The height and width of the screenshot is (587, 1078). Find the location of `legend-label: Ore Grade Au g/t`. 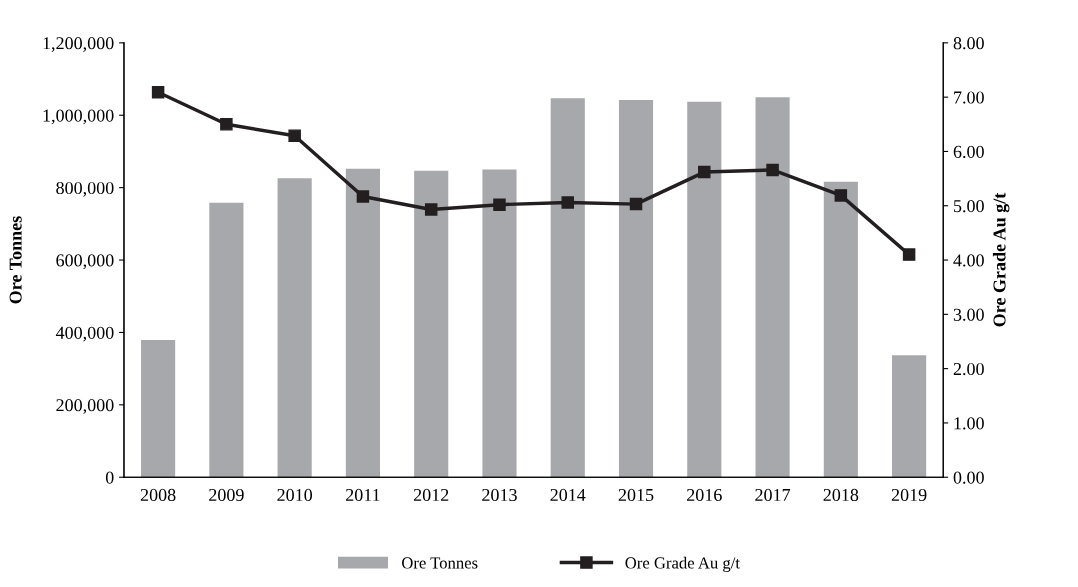

legend-label: Ore Grade Au g/t is located at coordinates (682, 564).